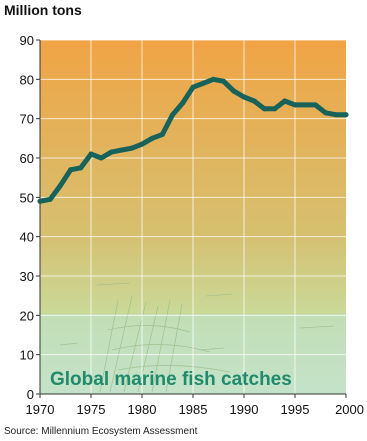  Describe the element at coordinates (27, 119) in the screenshot. I see `y-tick-label: 70` at that location.